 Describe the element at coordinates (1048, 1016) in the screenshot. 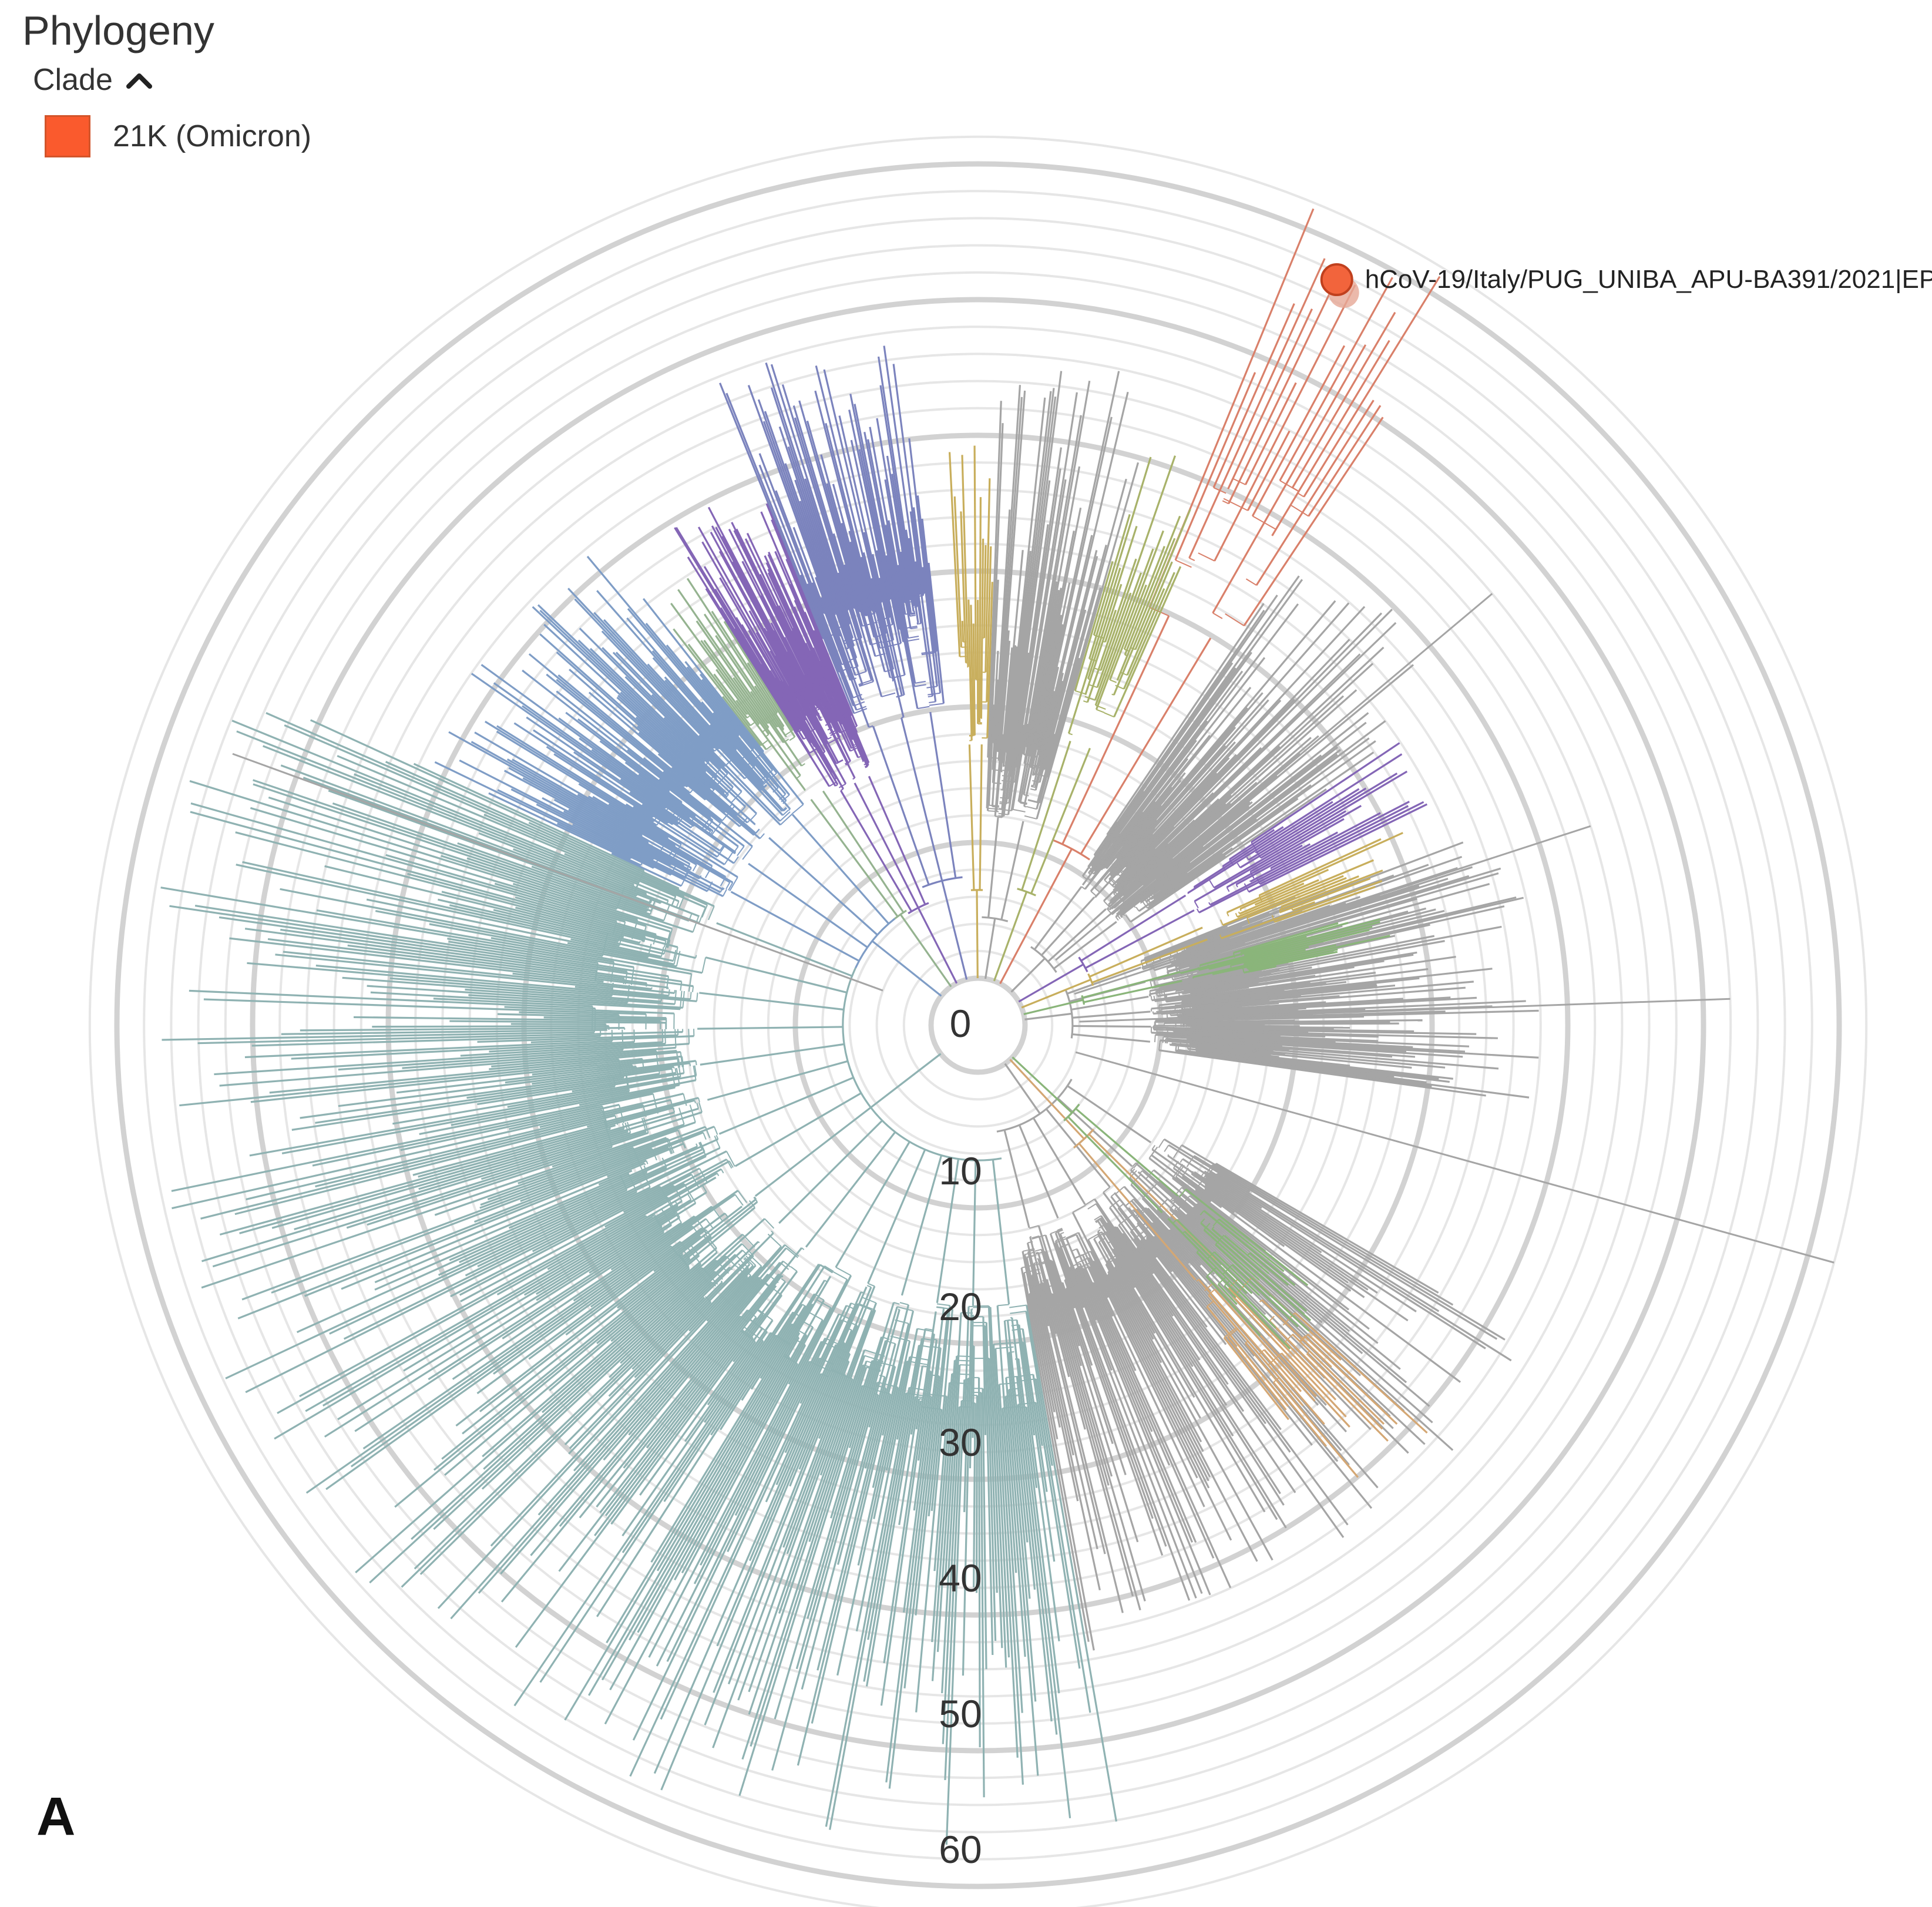

I see `branch-trunk` at that location.